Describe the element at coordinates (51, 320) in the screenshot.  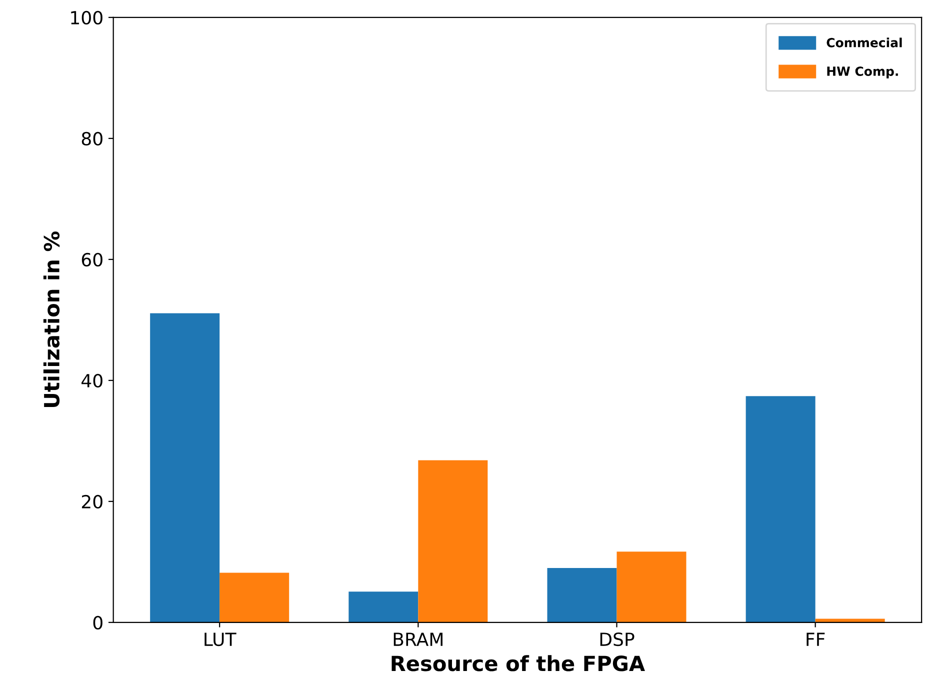
I see `y-axis-title: Utilization in %` at that location.